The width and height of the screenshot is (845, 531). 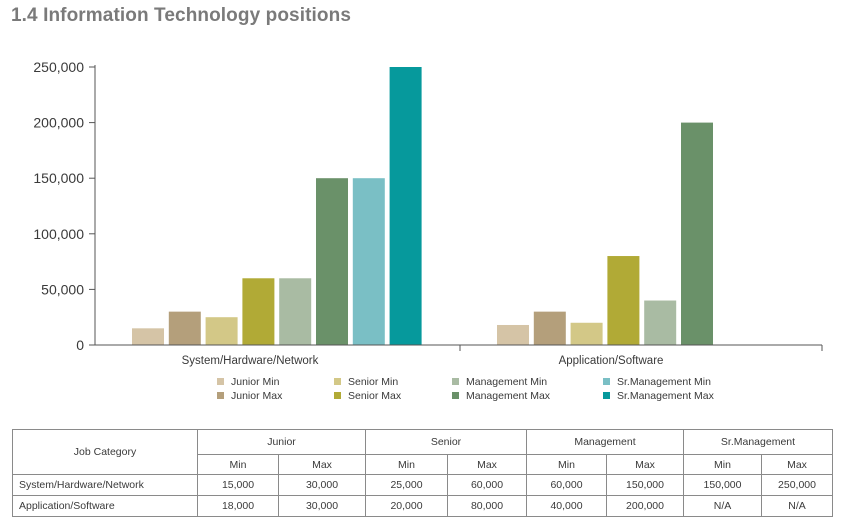 What do you see at coordinates (105, 506) in the screenshot?
I see `row-label: Application/Software` at bounding box center [105, 506].